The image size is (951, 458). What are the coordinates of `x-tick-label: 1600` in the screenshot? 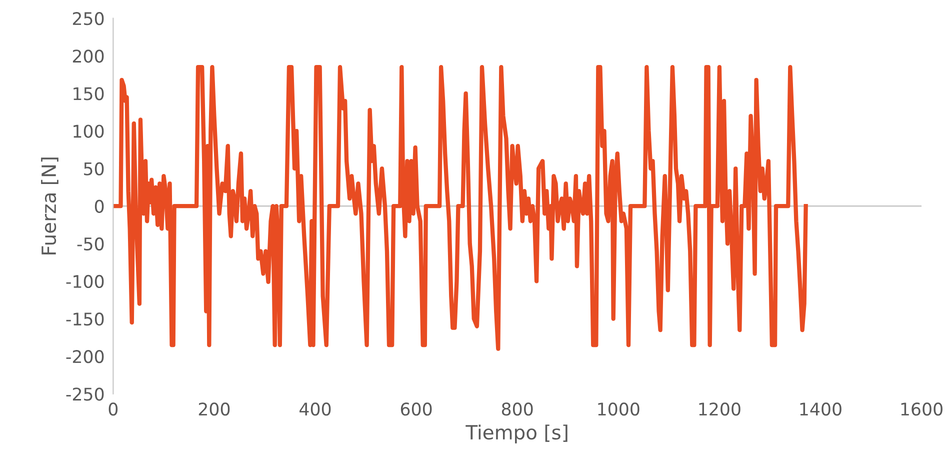 It's located at (921, 409).